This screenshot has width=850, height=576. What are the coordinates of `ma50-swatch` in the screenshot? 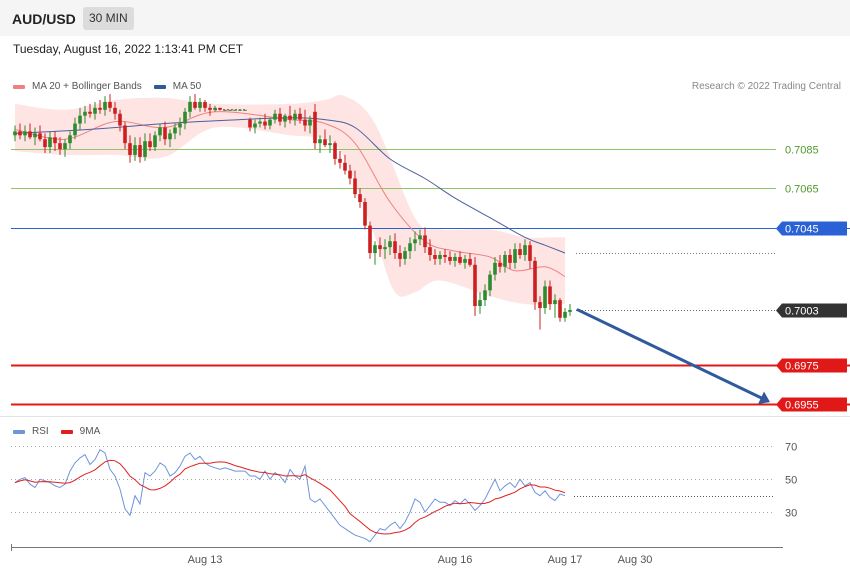 It's located at (159, 86).